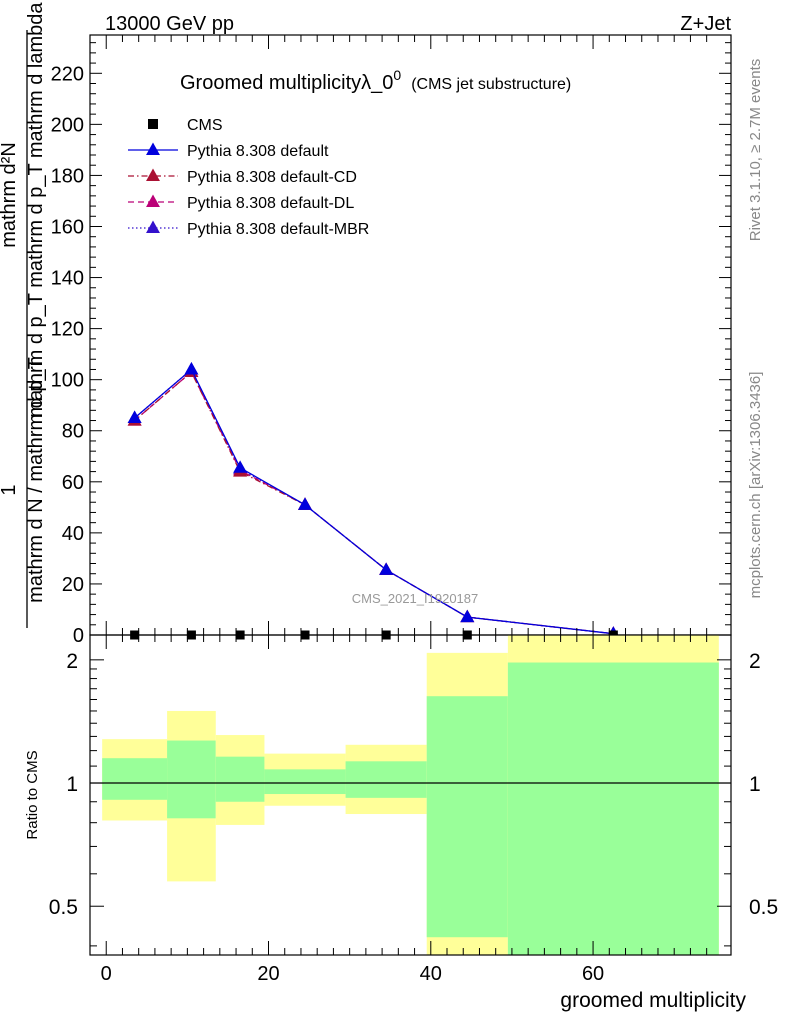  Describe the element at coordinates (278, 229) in the screenshot. I see `legend-label-3: Pythia 8.308 default-MBR` at that location.